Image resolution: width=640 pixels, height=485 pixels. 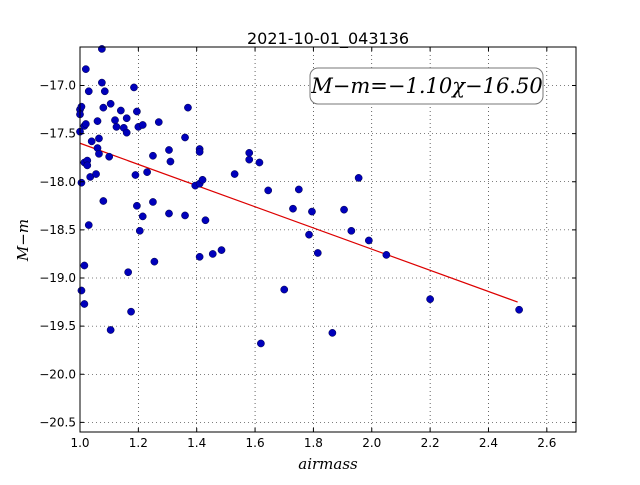 I want to click on fit-equation-frame, so click(x=426, y=86).